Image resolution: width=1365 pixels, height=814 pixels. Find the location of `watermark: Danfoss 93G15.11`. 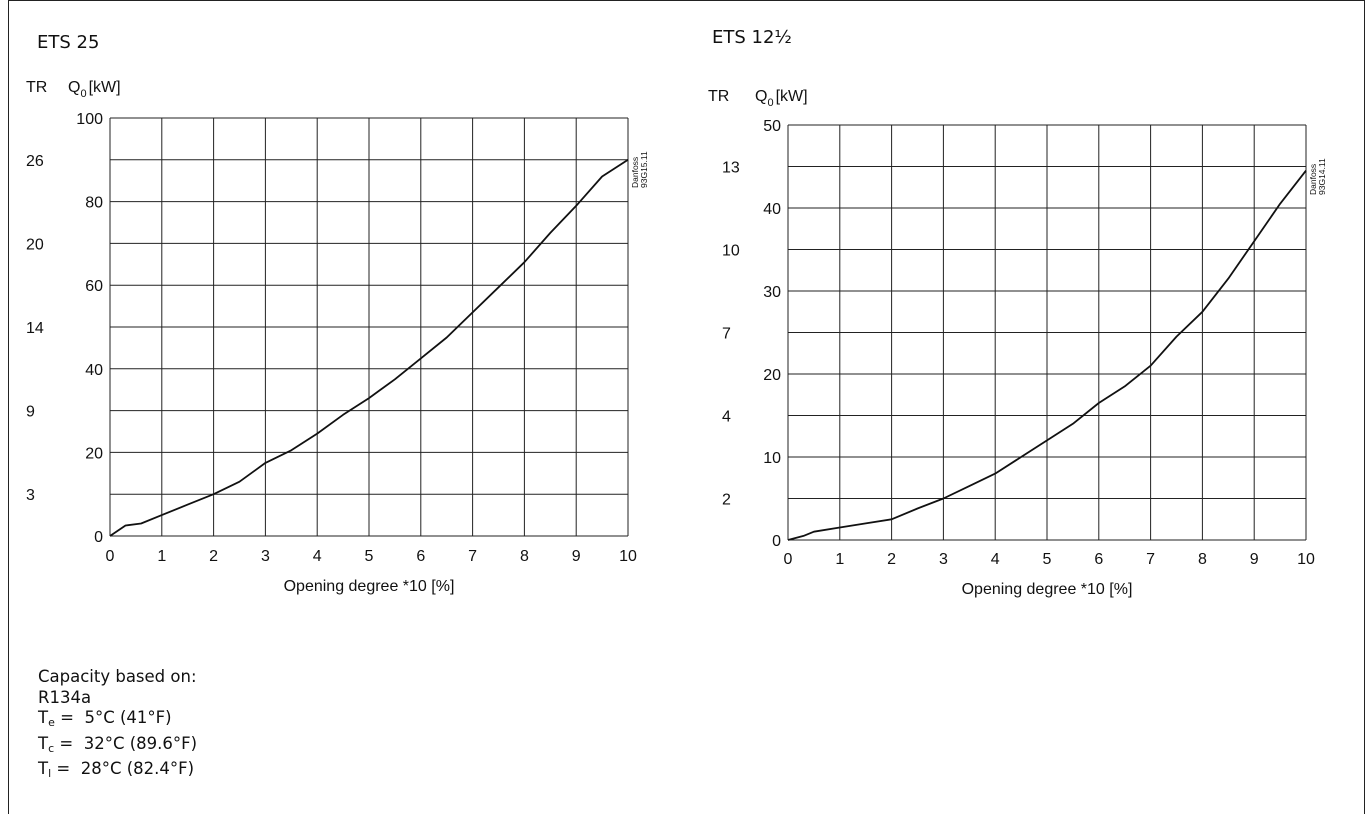

watermark: Danfoss 93G15.11 is located at coordinates (639, 169).